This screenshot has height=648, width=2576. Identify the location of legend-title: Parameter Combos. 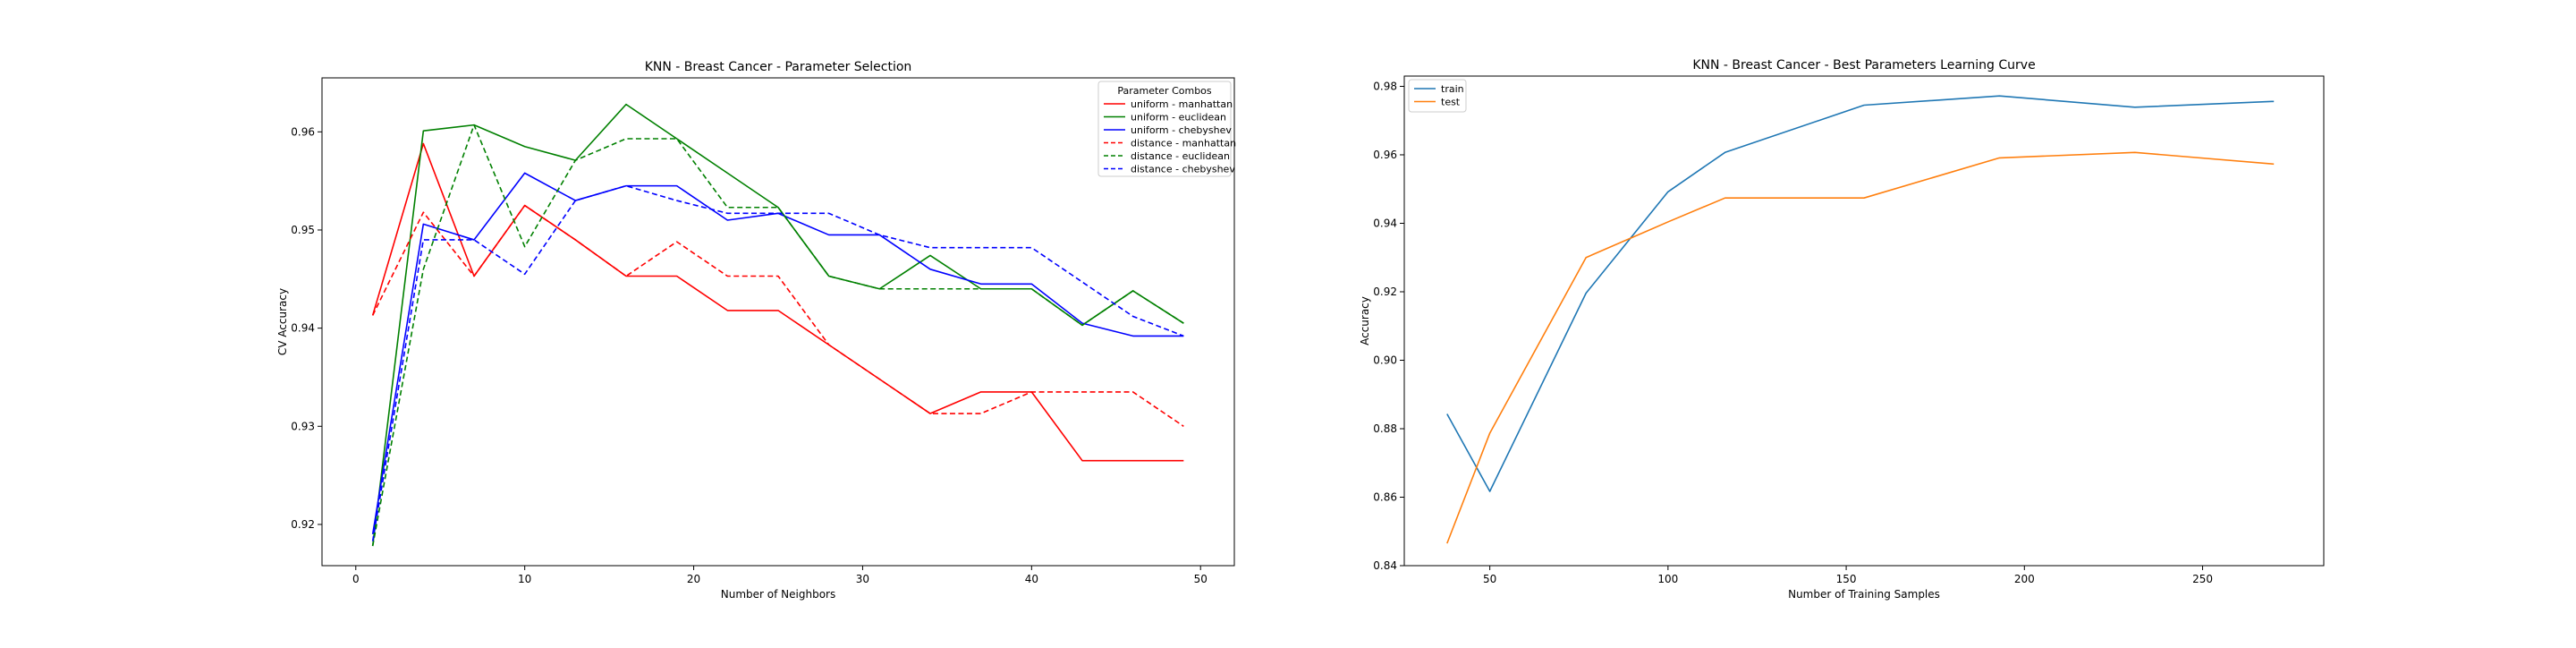
(1164, 91).